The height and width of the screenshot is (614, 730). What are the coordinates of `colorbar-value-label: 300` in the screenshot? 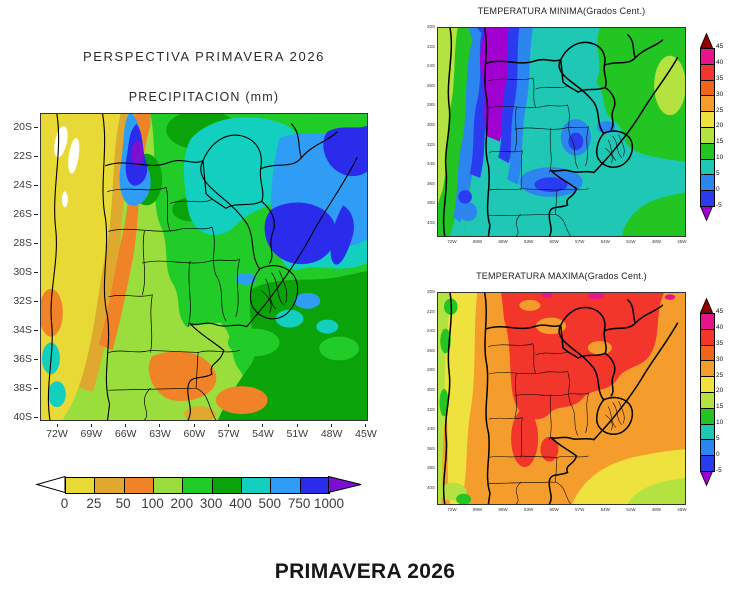 It's located at (211, 503).